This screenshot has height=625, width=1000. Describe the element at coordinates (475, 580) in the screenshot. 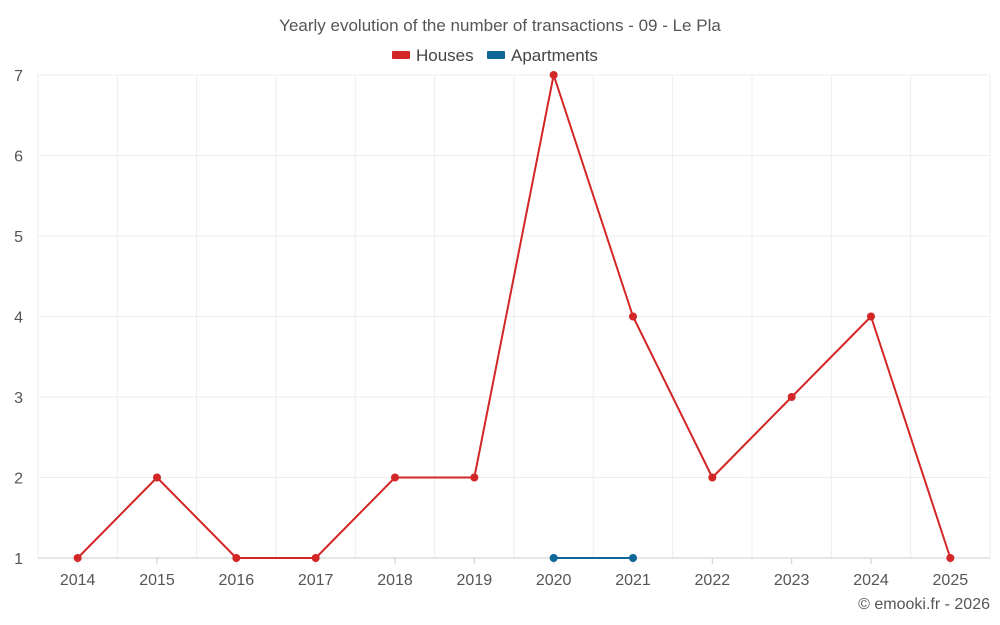

I see `x-tick-label: 2019` at that location.